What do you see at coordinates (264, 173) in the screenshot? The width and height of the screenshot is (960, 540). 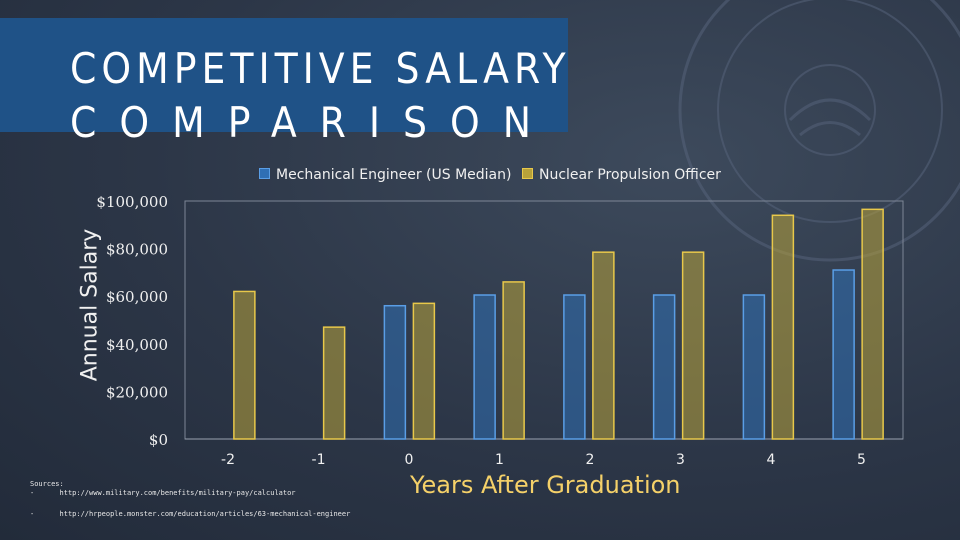 I see `legend-swatch-mechanical-engineer` at bounding box center [264, 173].